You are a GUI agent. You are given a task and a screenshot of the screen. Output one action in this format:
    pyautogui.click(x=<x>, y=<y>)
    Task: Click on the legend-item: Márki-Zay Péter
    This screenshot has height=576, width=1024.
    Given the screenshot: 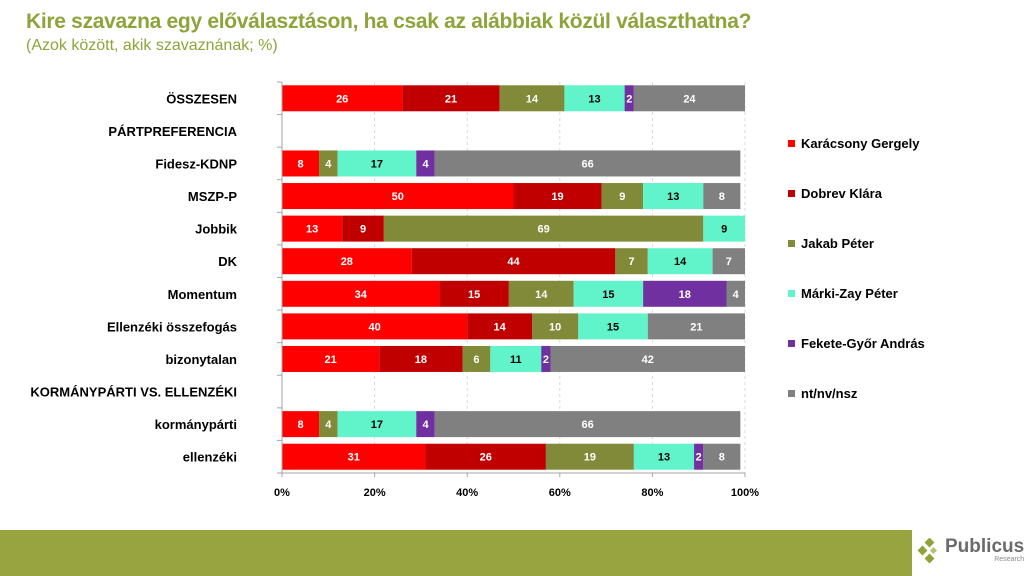 What is the action you would take?
    pyautogui.click(x=856, y=293)
    